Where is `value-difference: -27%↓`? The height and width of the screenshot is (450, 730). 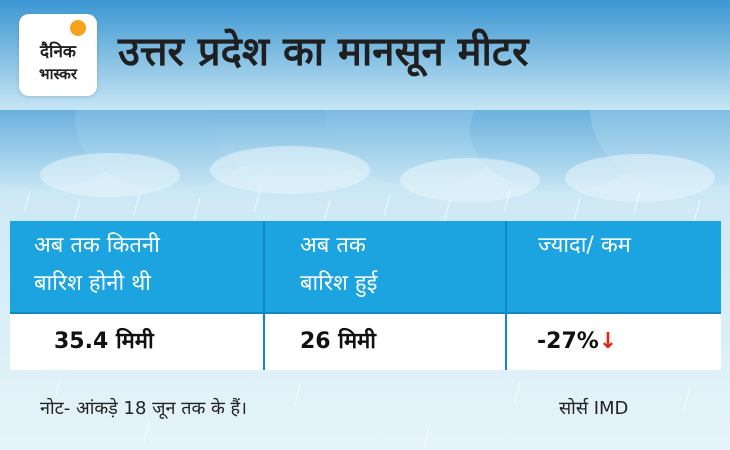
value-difference: -27%↓ is located at coordinates (577, 342).